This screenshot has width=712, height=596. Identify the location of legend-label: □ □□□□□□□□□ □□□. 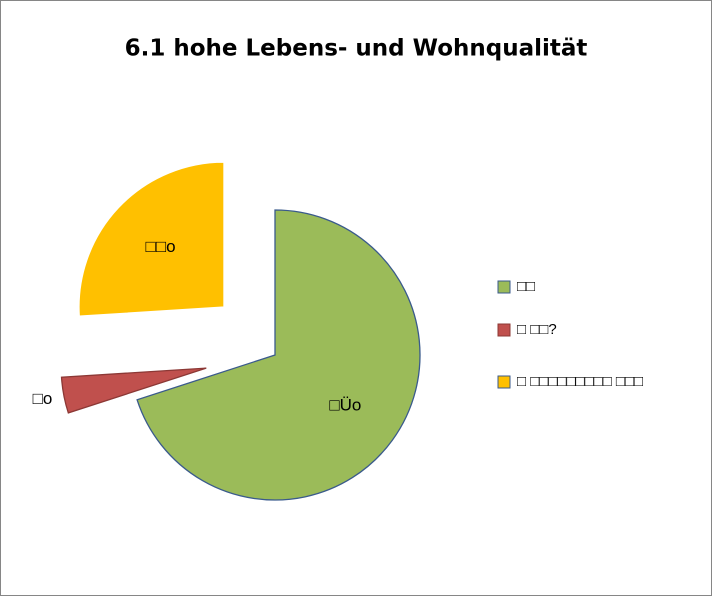
(580, 381).